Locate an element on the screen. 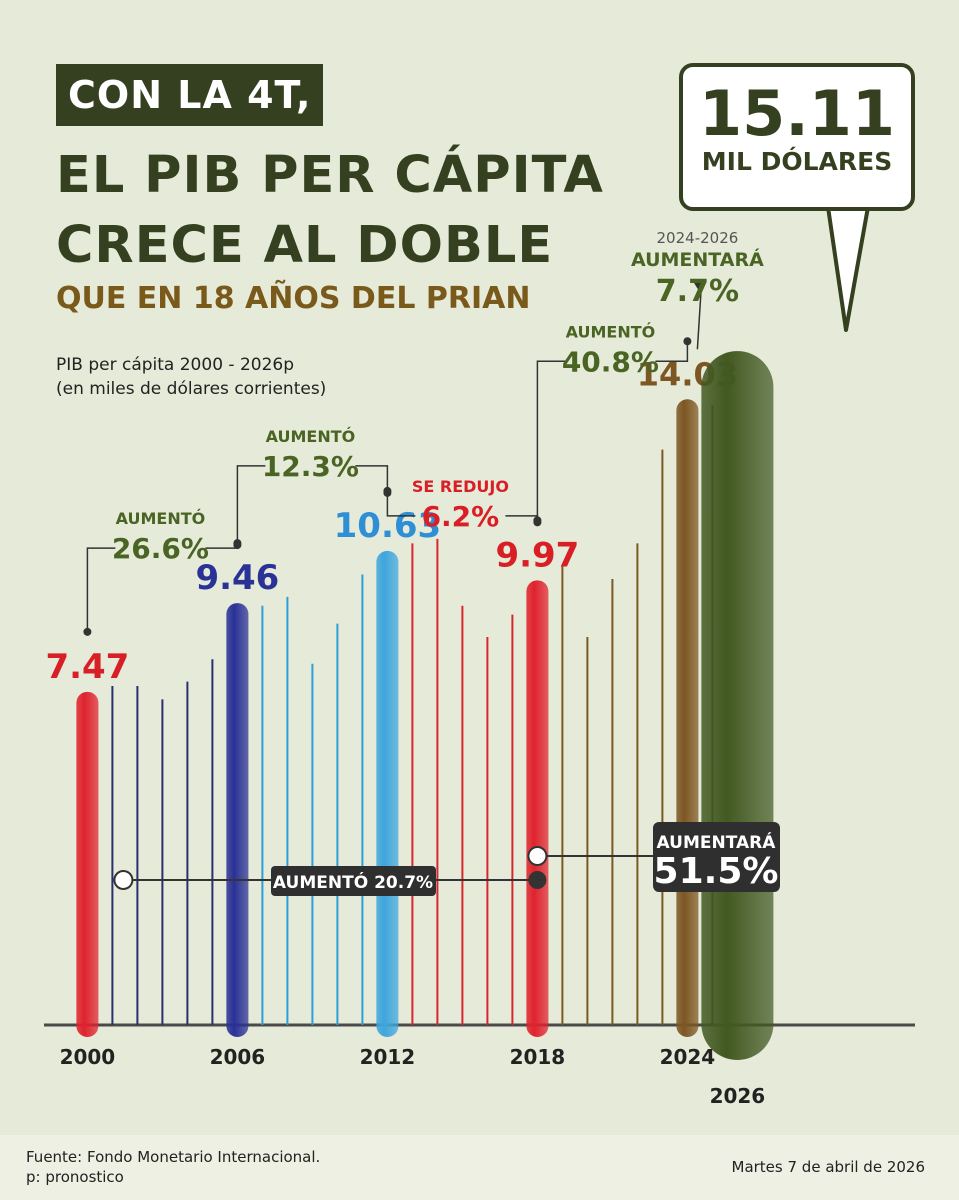  bar-shade-2000 is located at coordinates (87, 864).